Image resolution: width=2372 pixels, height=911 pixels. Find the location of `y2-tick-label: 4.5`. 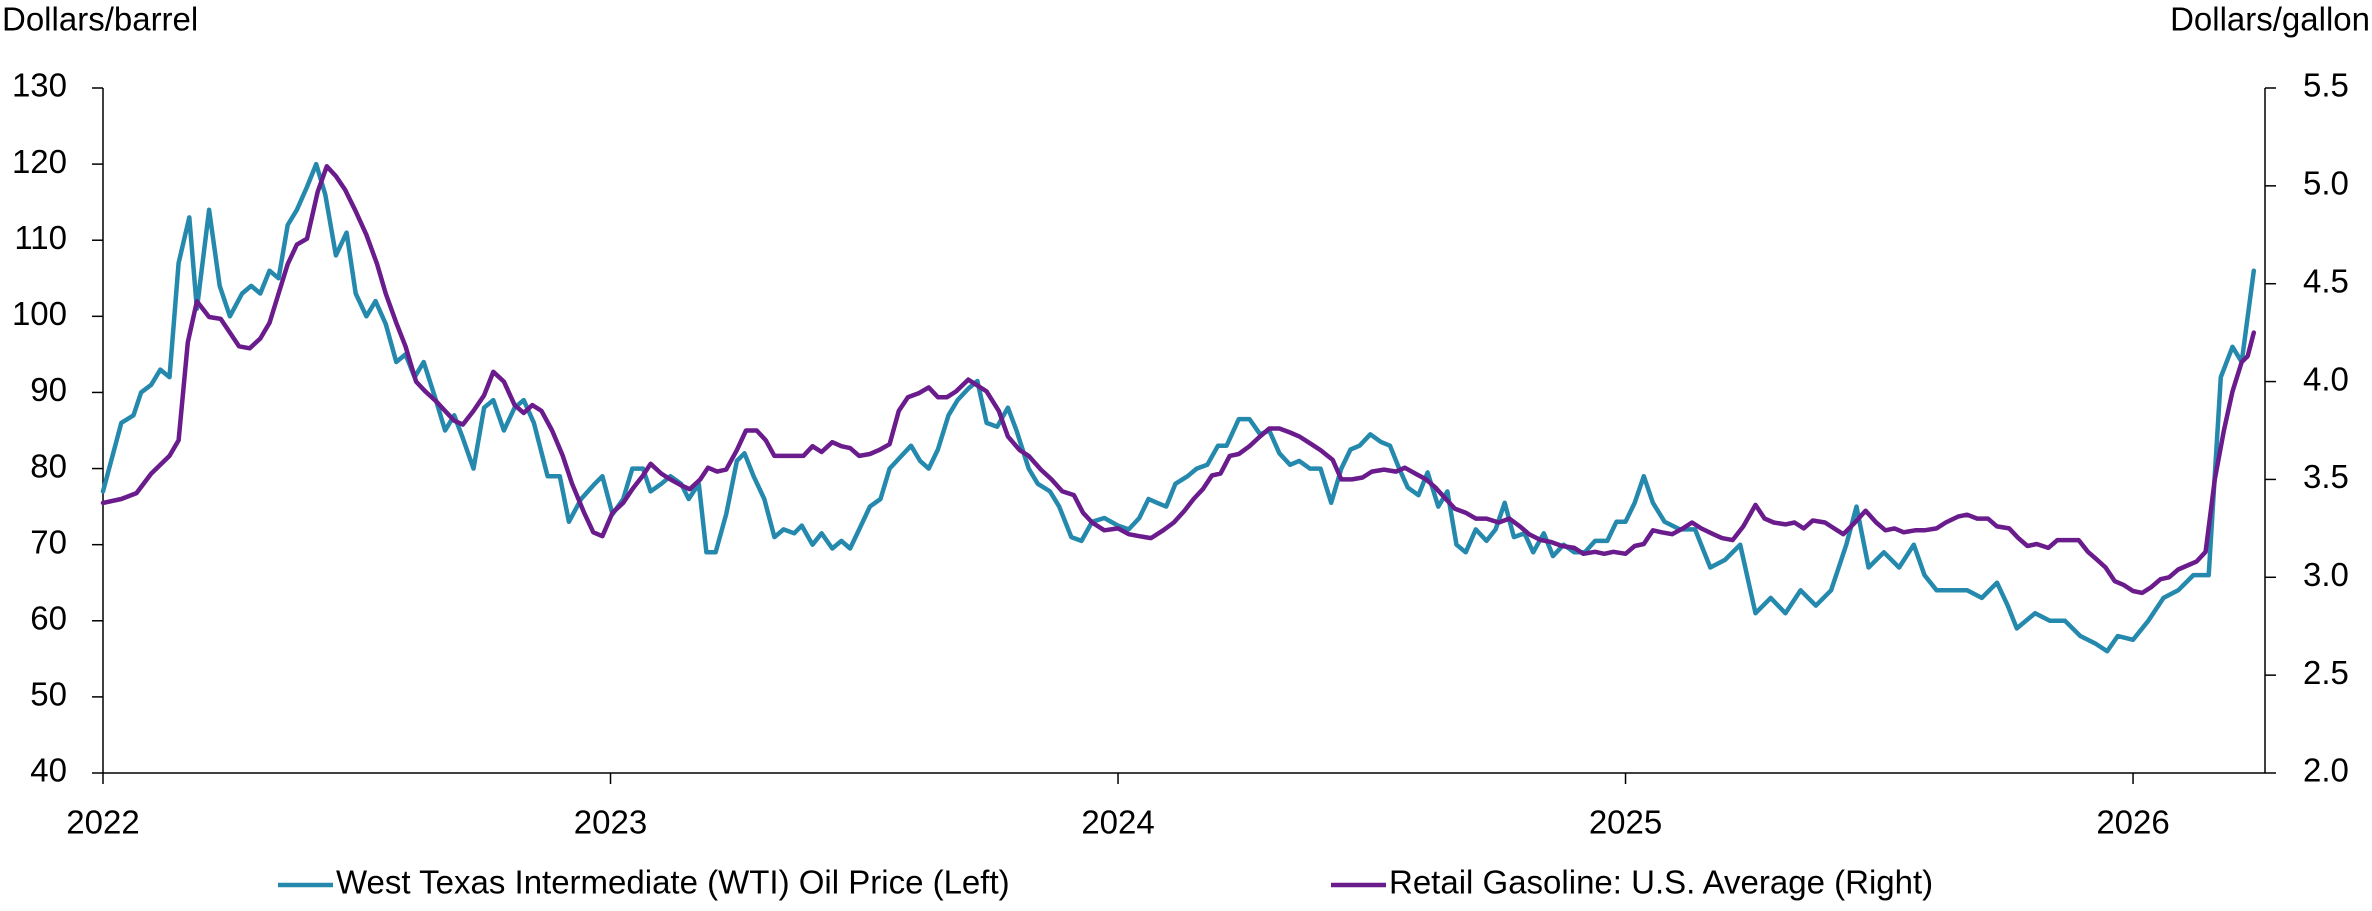

y2-tick-label: 4.5 is located at coordinates (2326, 280).